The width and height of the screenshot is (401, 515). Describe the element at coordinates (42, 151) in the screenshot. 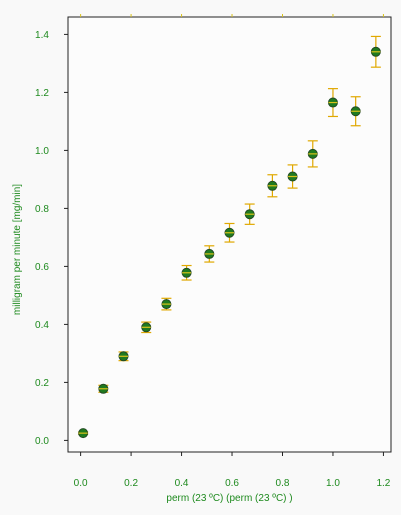

I see `y-tick-label: 1.0` at that location.